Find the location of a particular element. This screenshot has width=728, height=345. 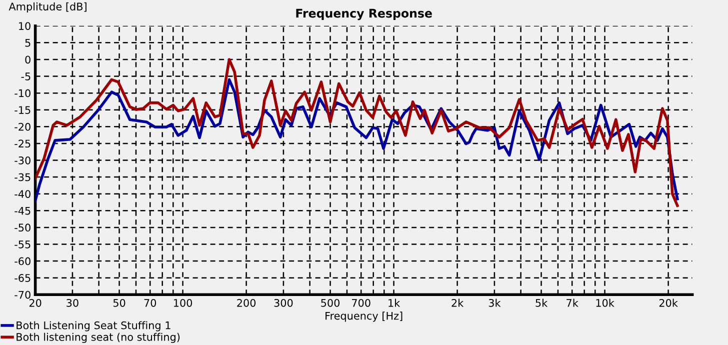

y-tick-label: -35 is located at coordinates (22, 177).